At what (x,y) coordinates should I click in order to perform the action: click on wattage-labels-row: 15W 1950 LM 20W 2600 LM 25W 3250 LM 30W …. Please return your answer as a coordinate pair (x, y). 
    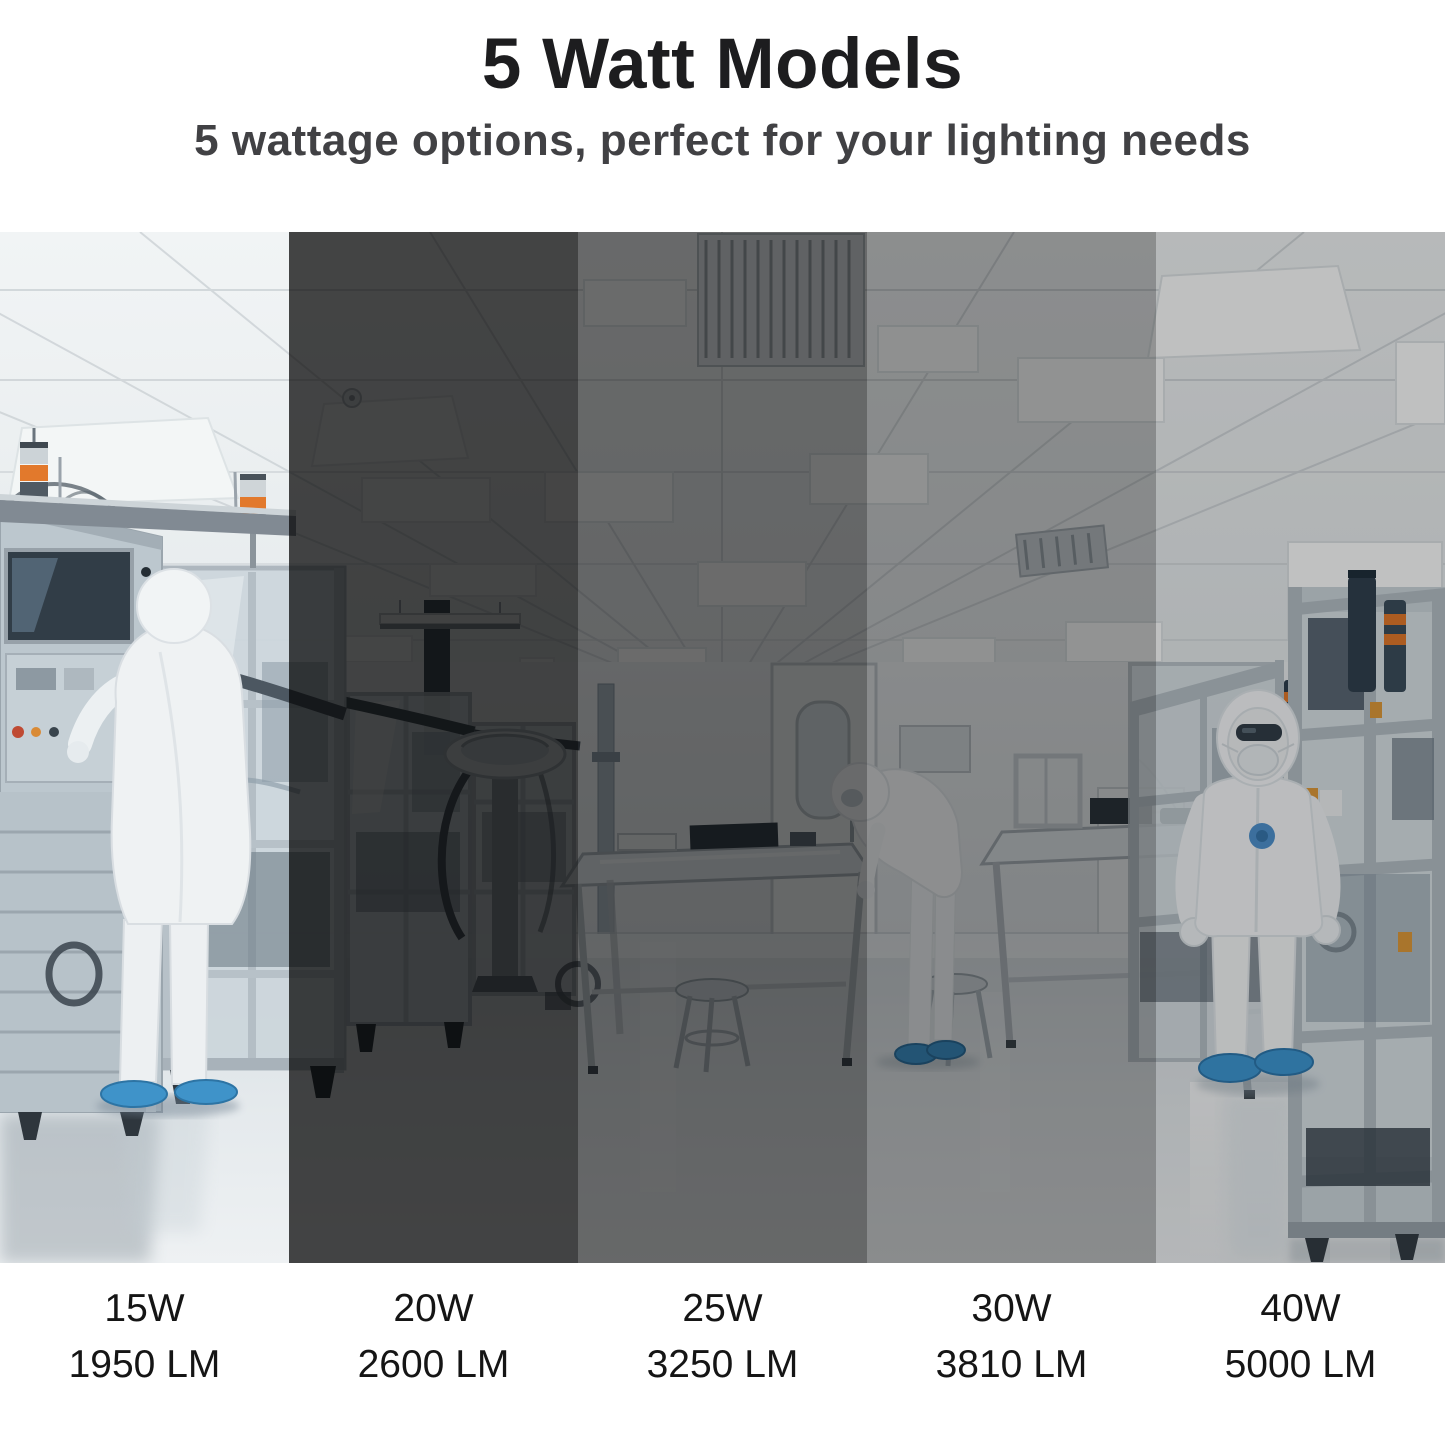
    Looking at the image, I should click on (722, 1337).